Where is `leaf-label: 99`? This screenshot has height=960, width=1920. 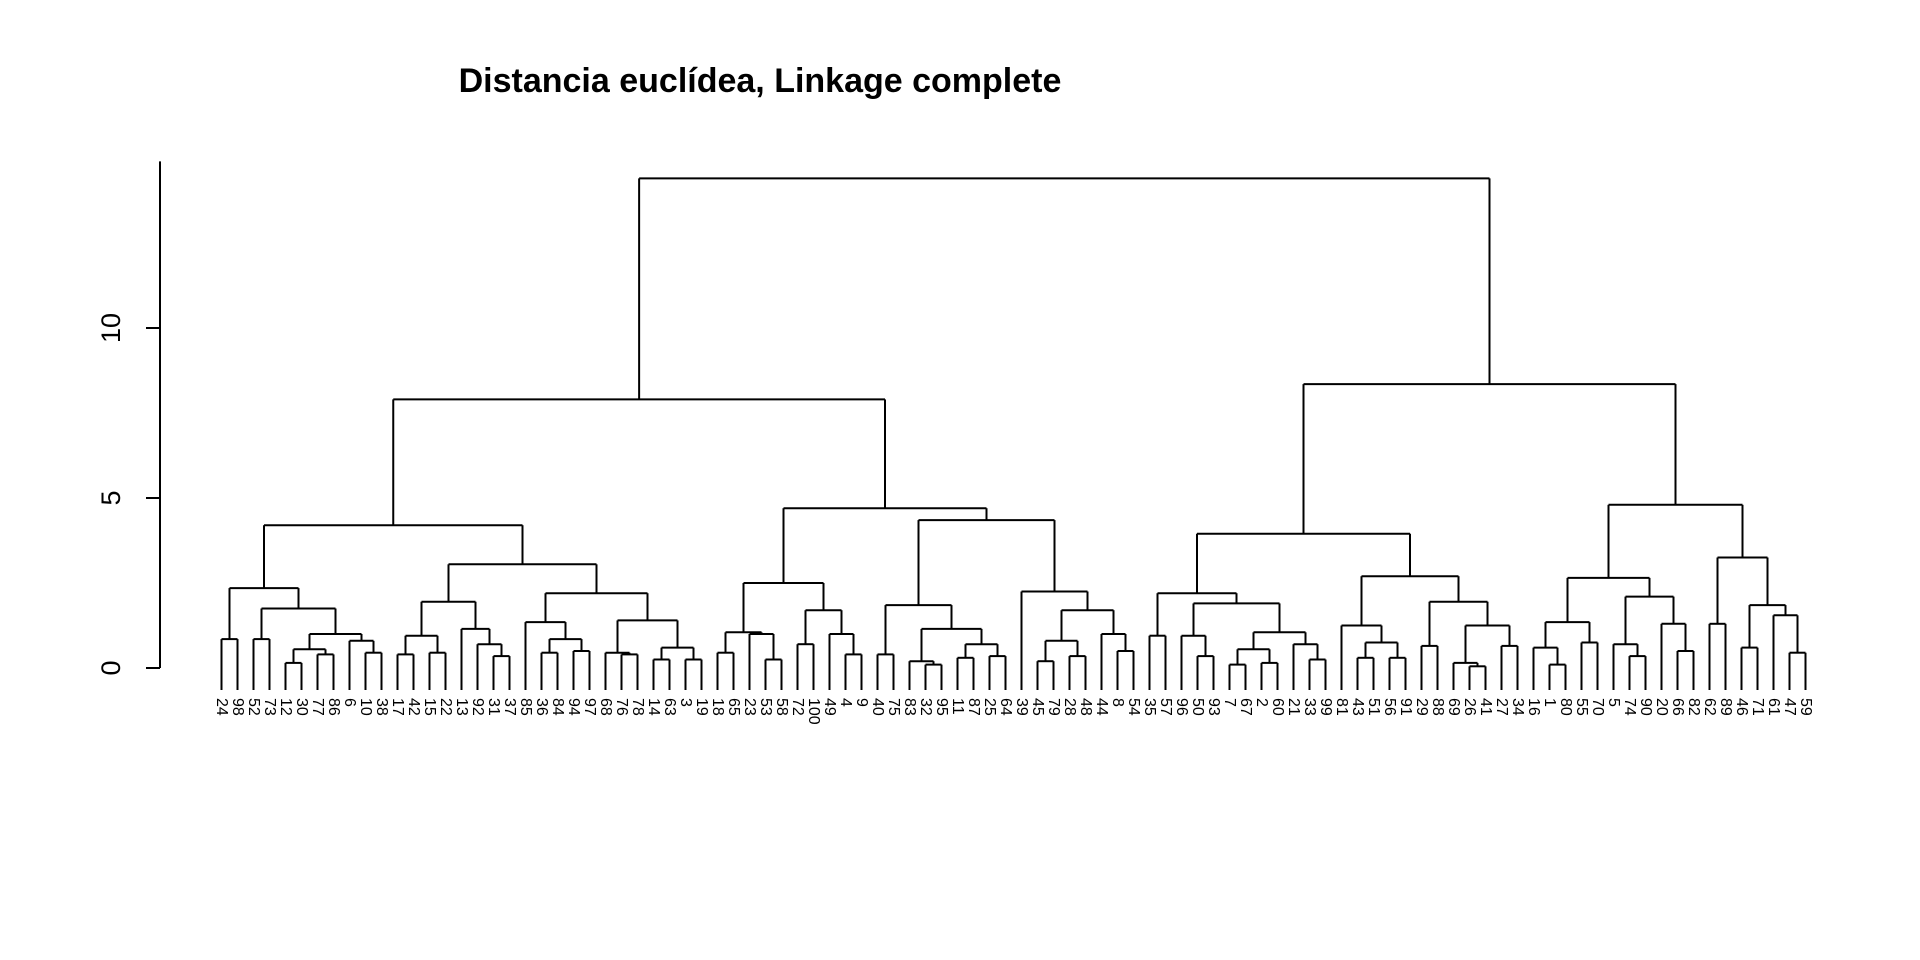
leaf-label: 99 is located at coordinates (1325, 707).